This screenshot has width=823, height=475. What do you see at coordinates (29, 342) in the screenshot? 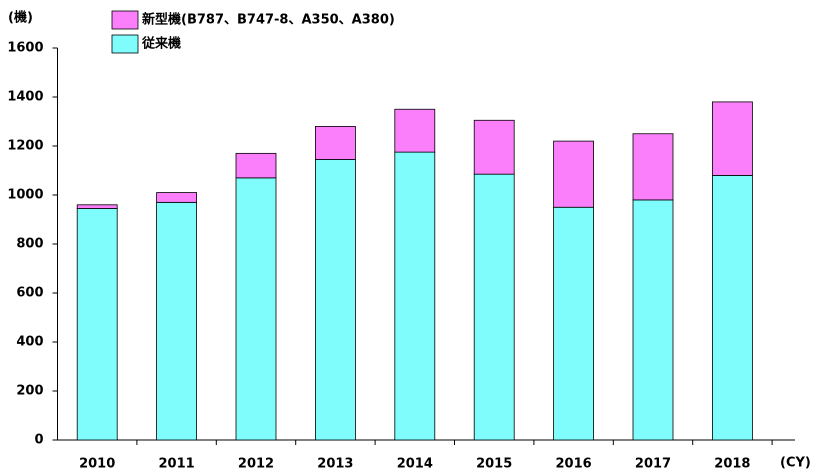
I see `y-tick-label: 400` at bounding box center [29, 342].